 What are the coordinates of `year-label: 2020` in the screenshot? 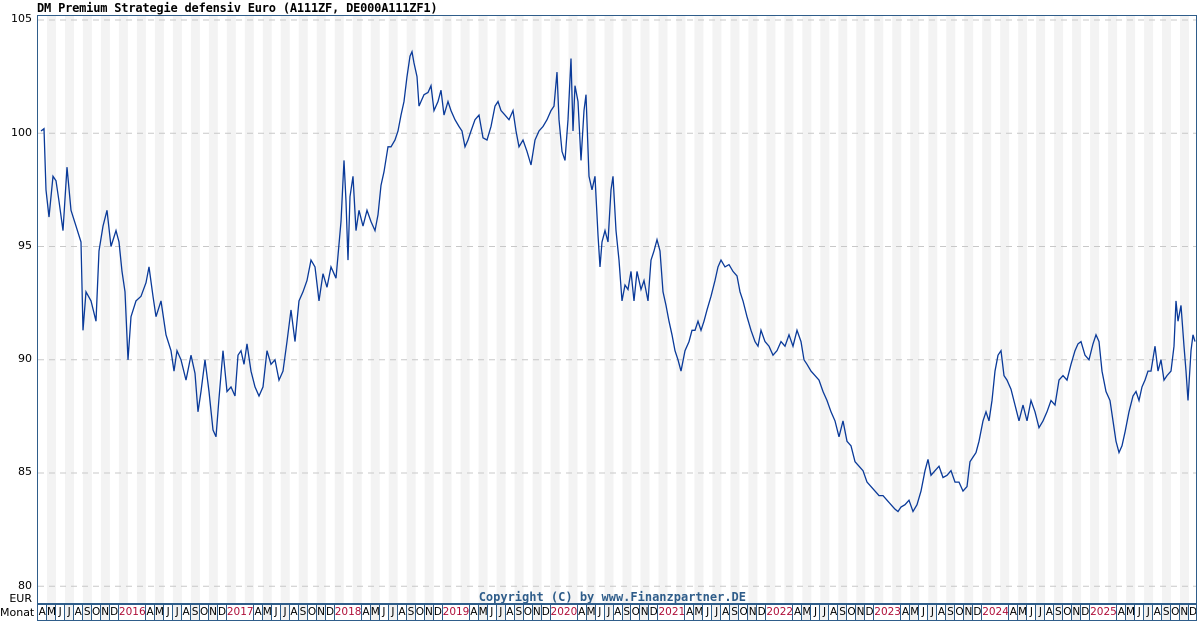 It's located at (563, 612).